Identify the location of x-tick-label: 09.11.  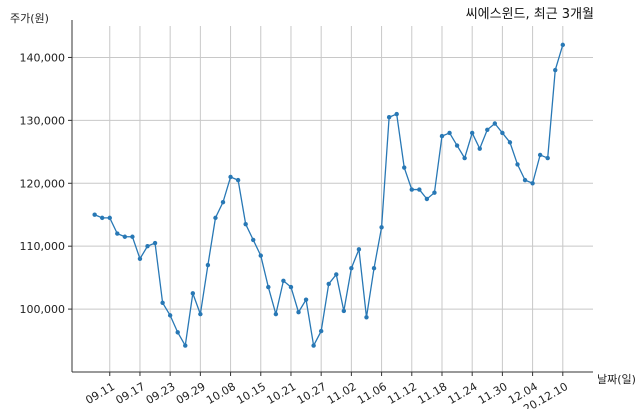
(100, 393).